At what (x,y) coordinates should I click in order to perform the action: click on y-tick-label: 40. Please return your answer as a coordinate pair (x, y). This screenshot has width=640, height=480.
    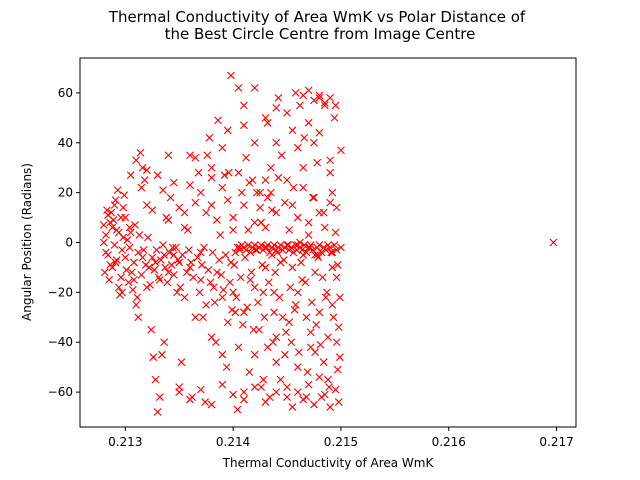
    Looking at the image, I should click on (65, 143).